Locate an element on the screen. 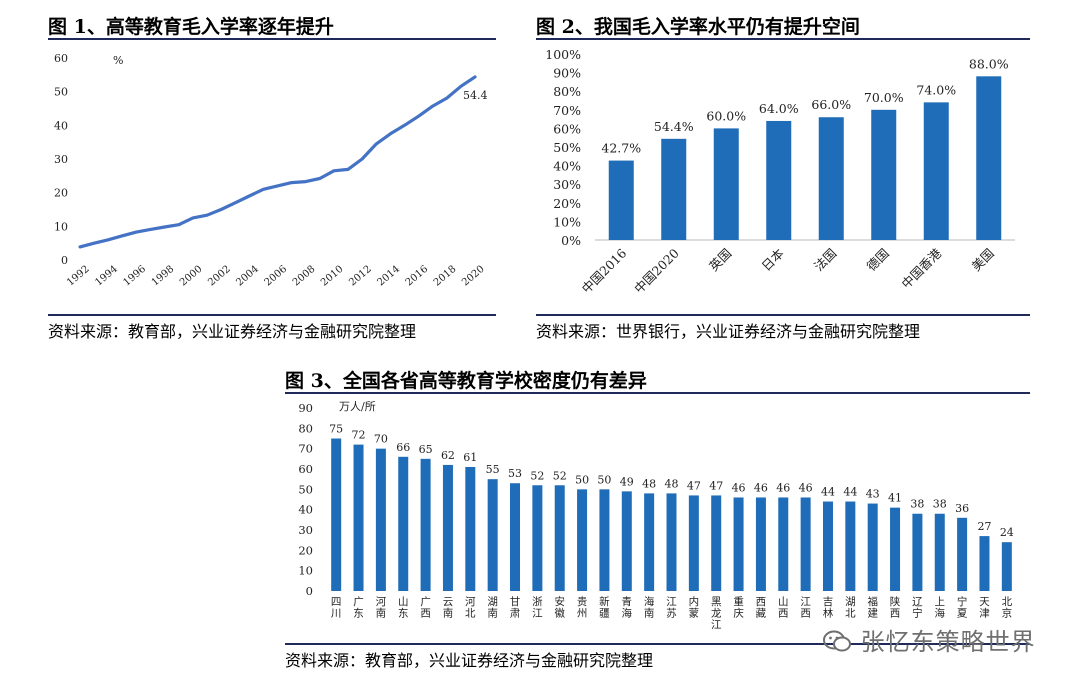 This screenshot has width=1080, height=685. x-tick-label: 2000 is located at coordinates (191, 276).